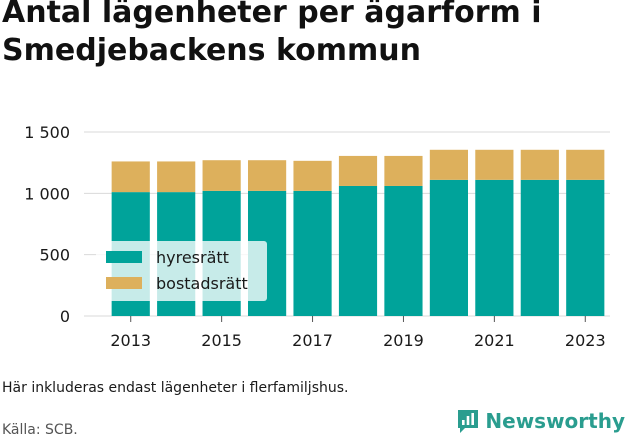 The height and width of the screenshot is (439, 631). I want to click on x-axis: 2013 2015 2017 2019 2021 2023, so click(358, 333).